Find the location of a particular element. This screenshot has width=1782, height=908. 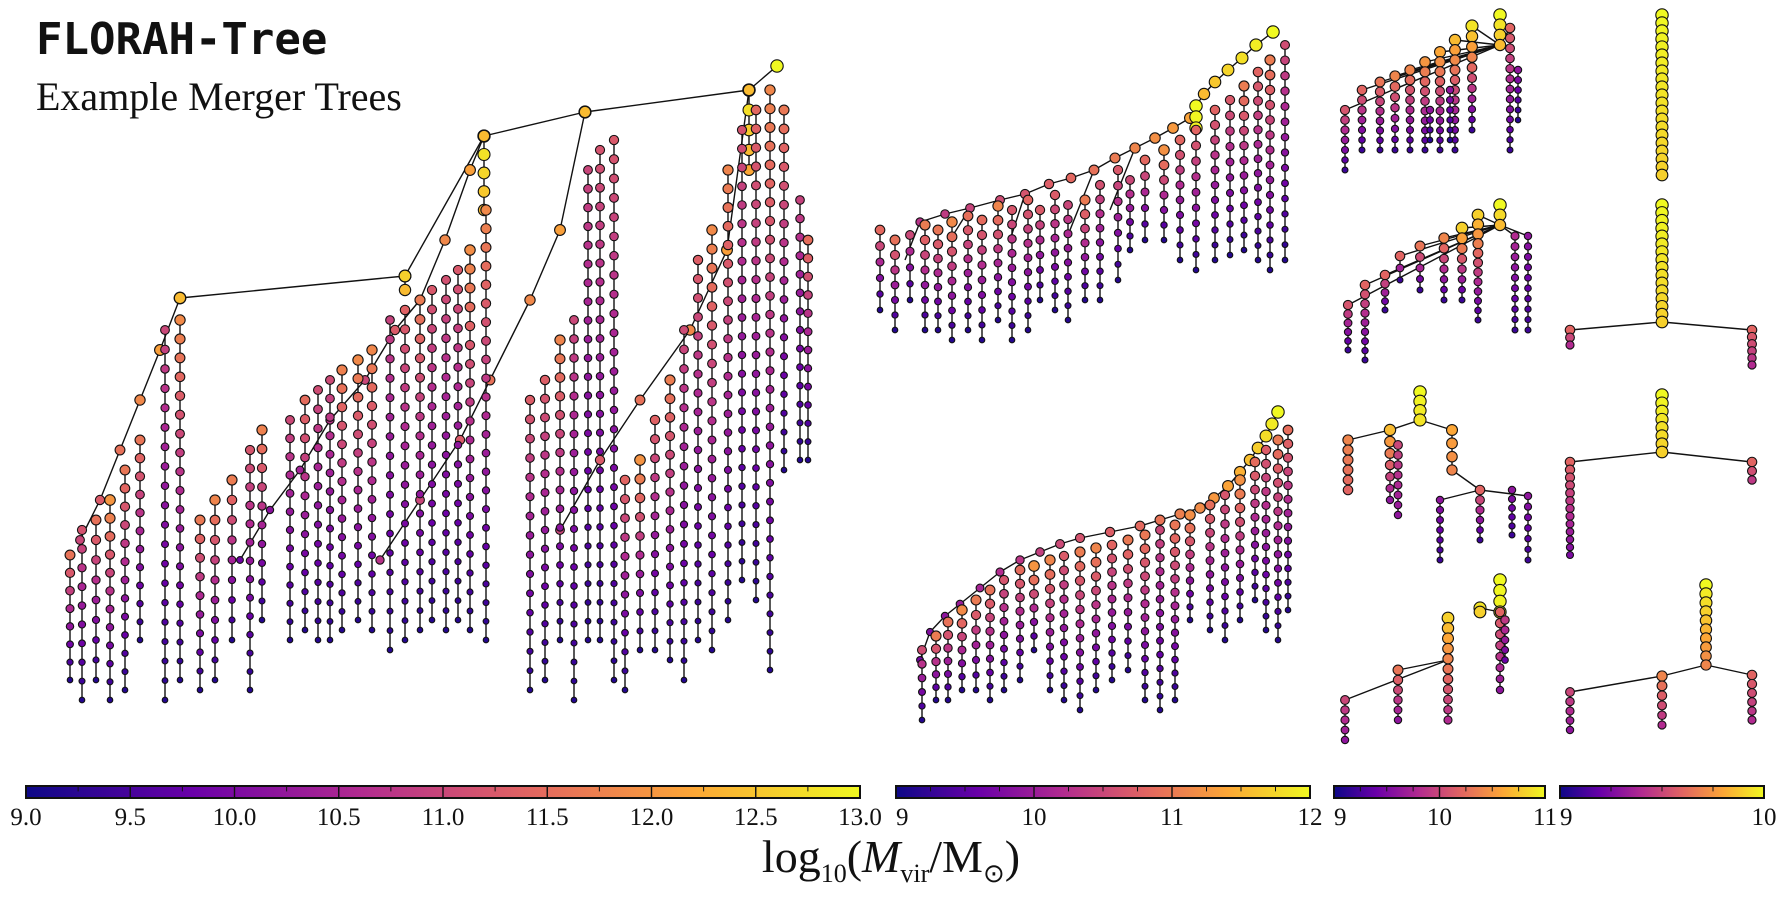

tree-branch is located at coordinates (1460, 495).